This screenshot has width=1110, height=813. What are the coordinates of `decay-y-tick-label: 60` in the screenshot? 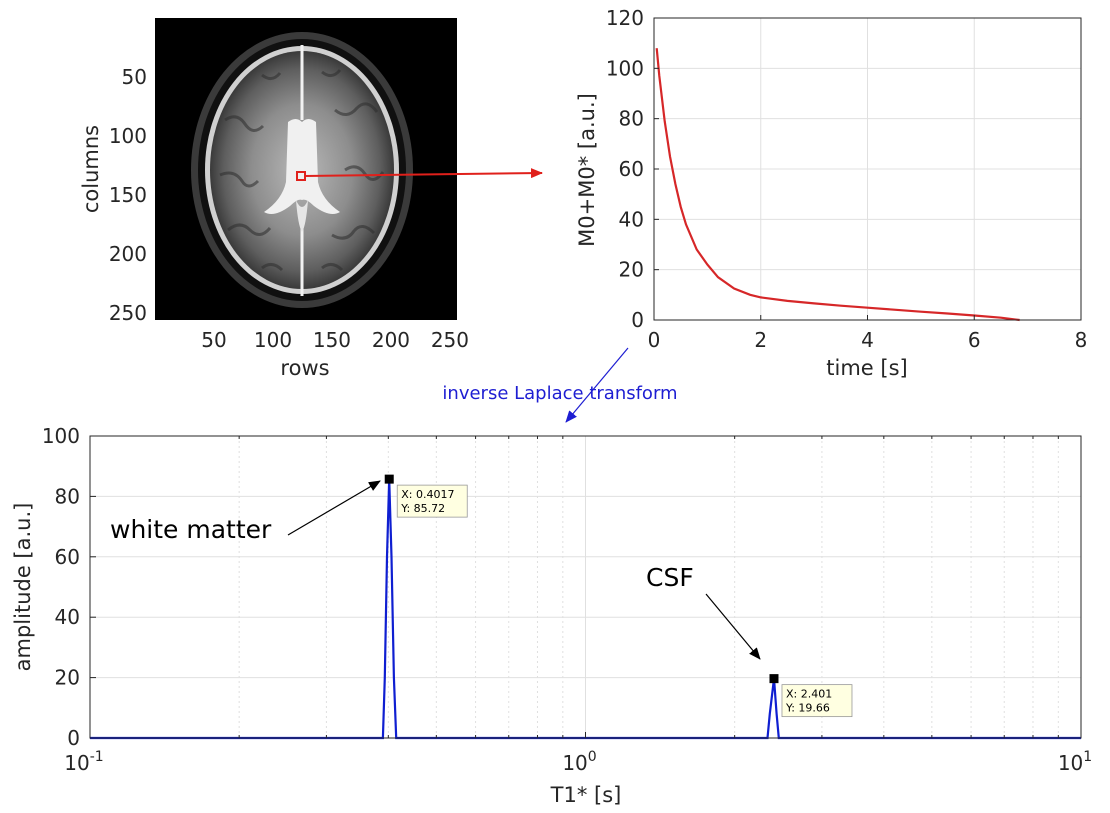 It's located at (631, 169).